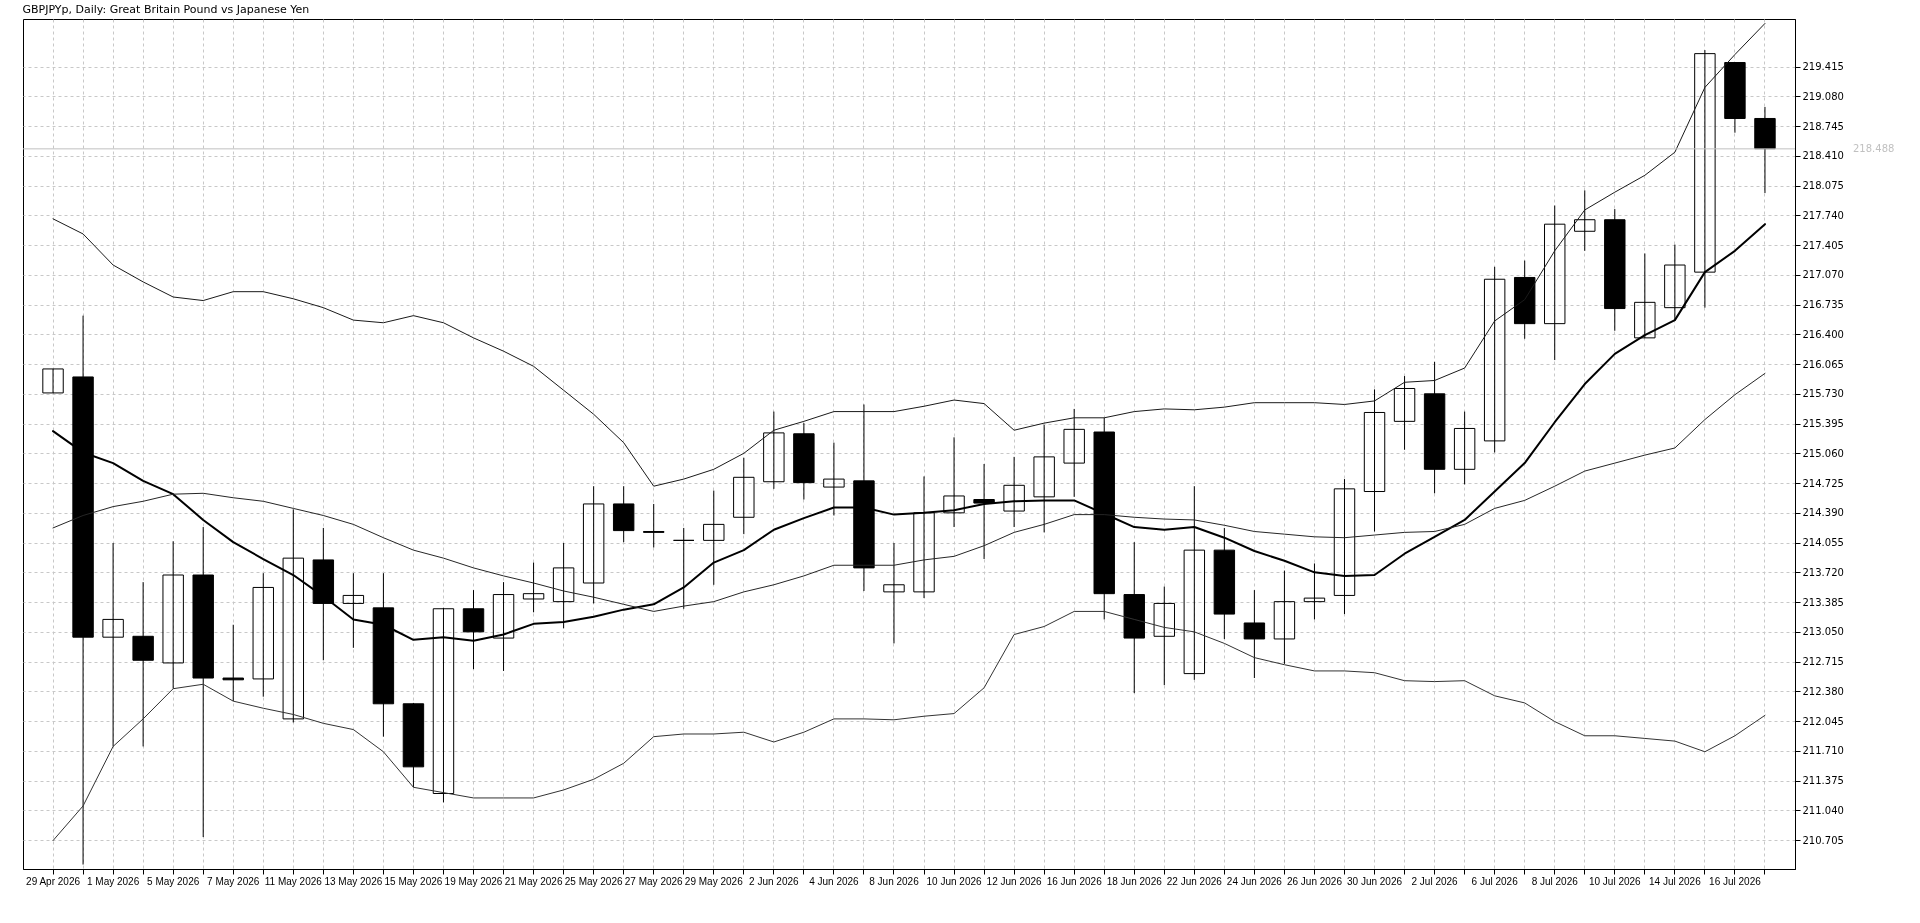 The width and height of the screenshot is (1920, 923). What do you see at coordinates (1823, 721) in the screenshot?
I see `y-tick-label: 212.045` at bounding box center [1823, 721].